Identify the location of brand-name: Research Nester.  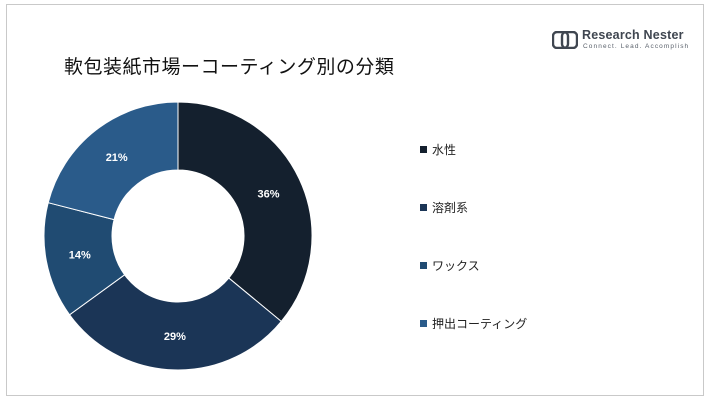
(633, 35).